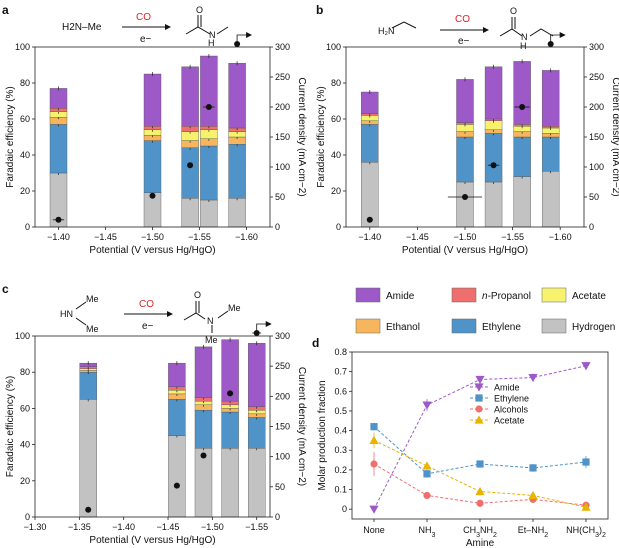  I want to click on xtick-label-d-1: NH3, so click(427, 532).